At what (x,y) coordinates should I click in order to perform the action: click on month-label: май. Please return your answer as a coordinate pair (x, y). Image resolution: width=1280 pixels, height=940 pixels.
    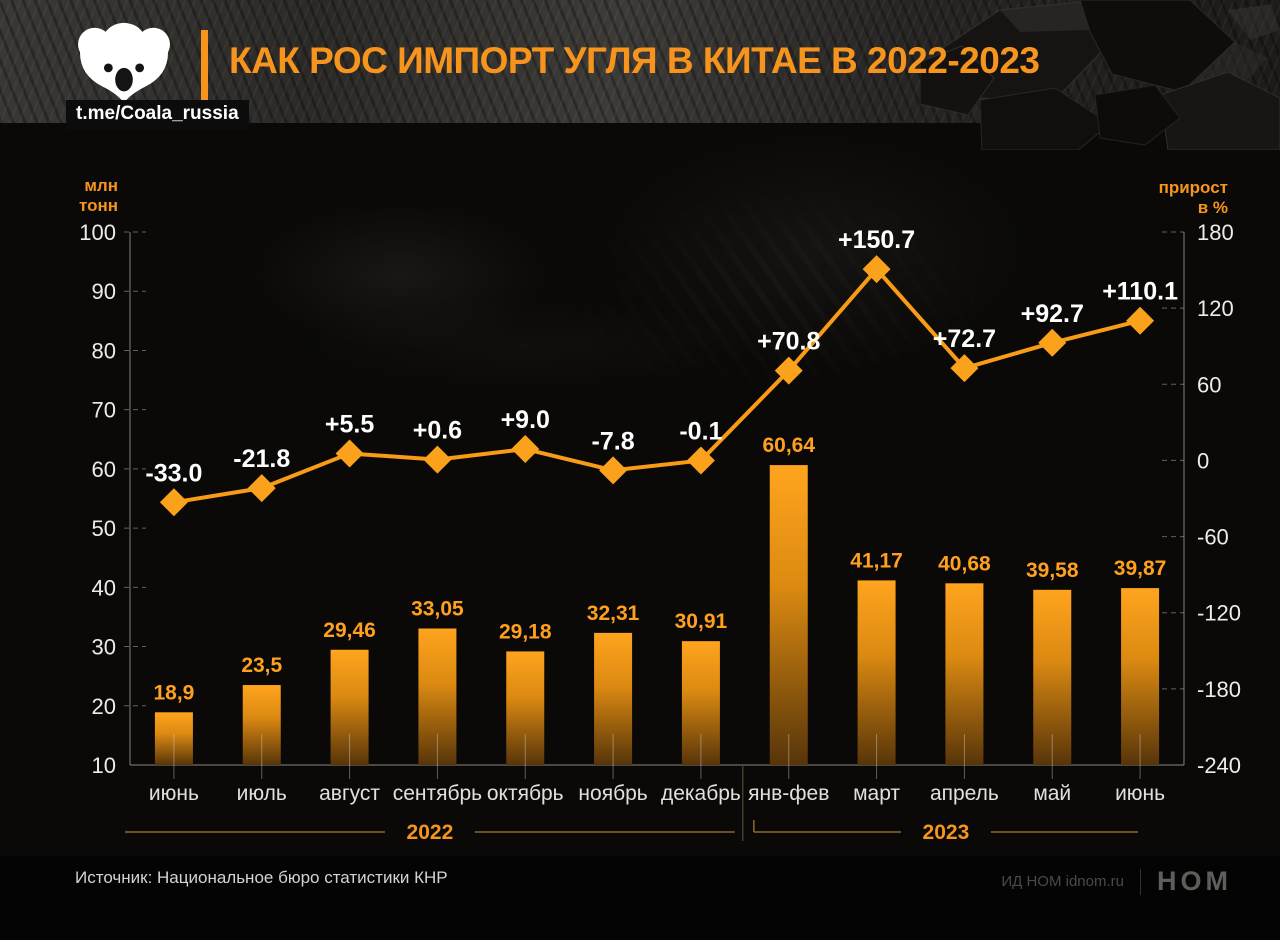
    Looking at the image, I should click on (1052, 793).